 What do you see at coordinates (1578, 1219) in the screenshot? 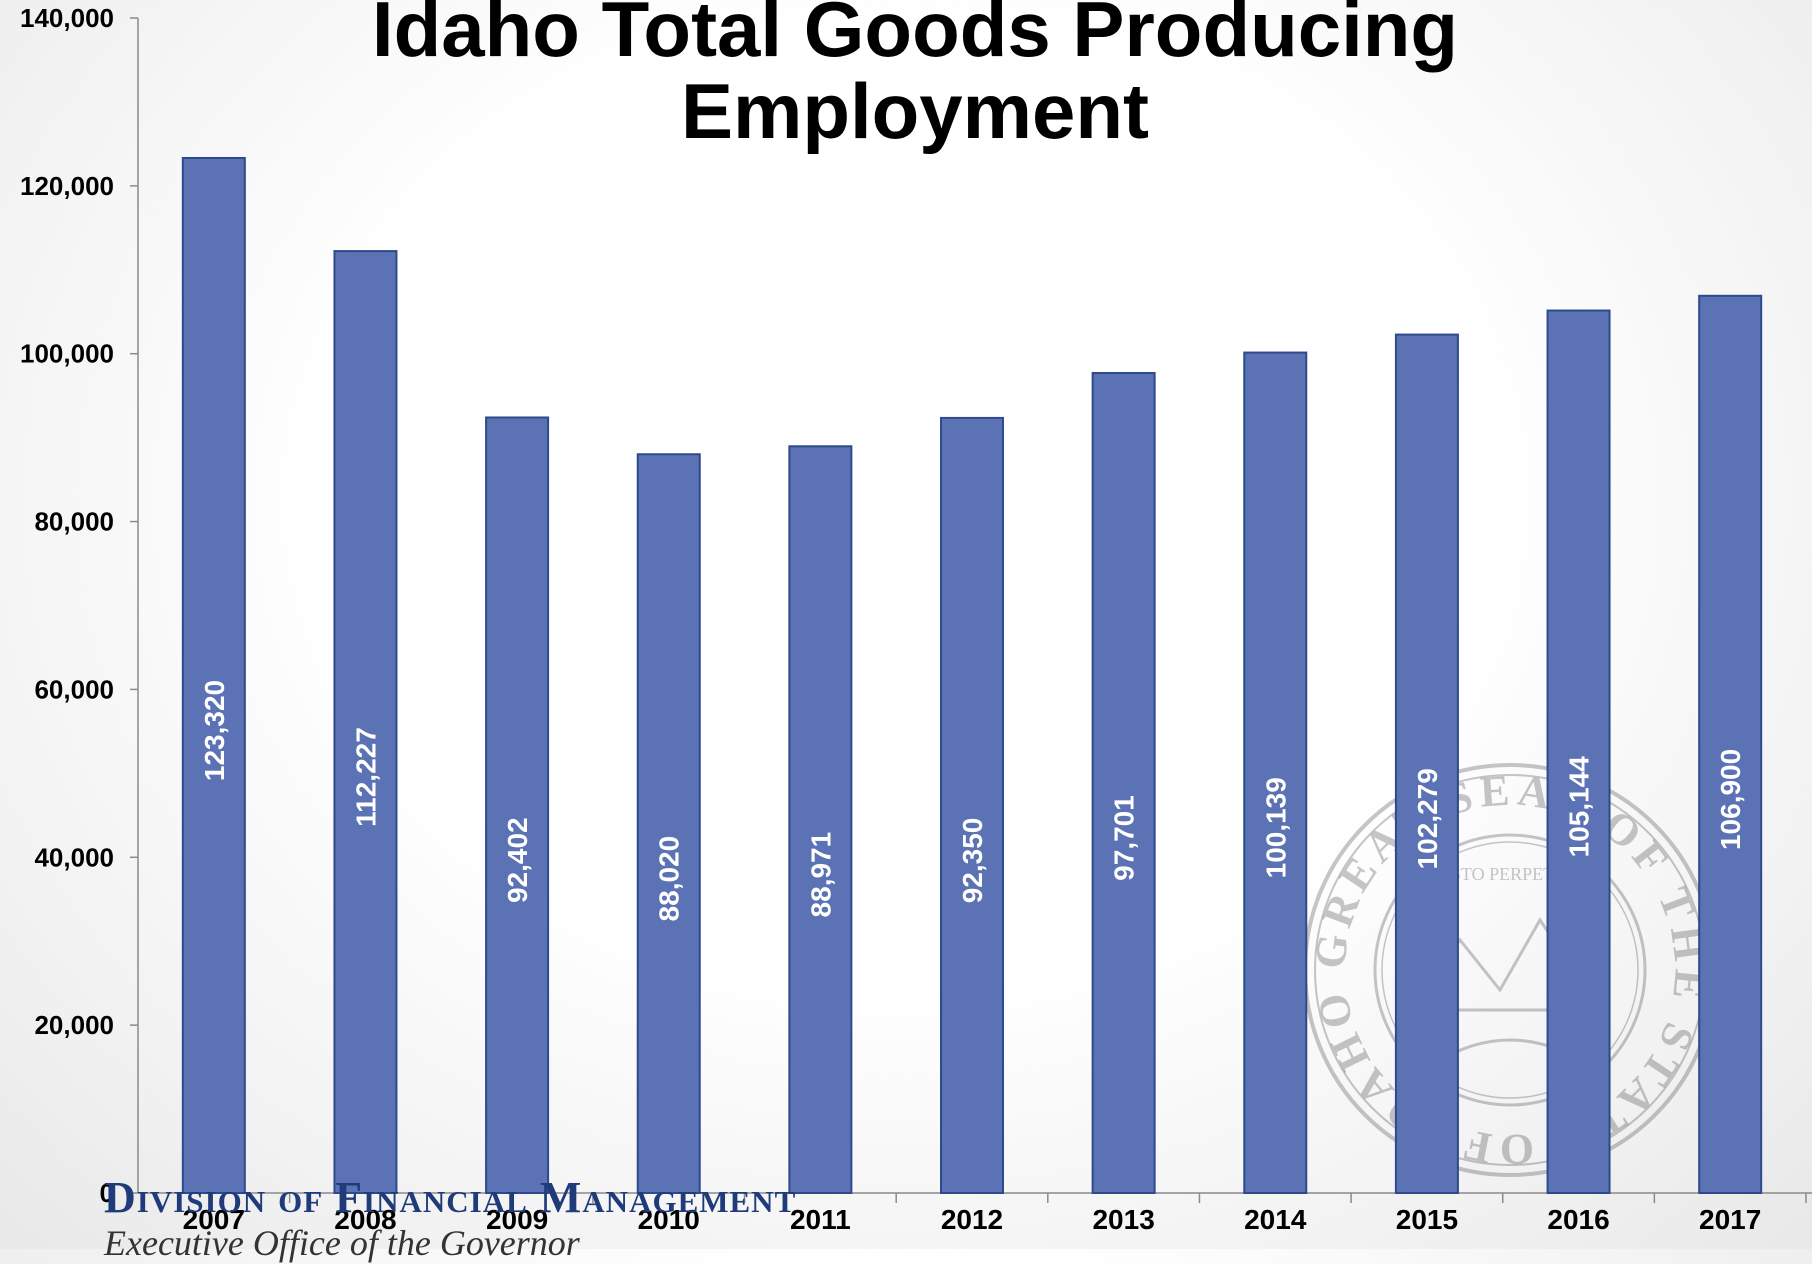
I see `x-tick-label: 2016` at bounding box center [1578, 1219].